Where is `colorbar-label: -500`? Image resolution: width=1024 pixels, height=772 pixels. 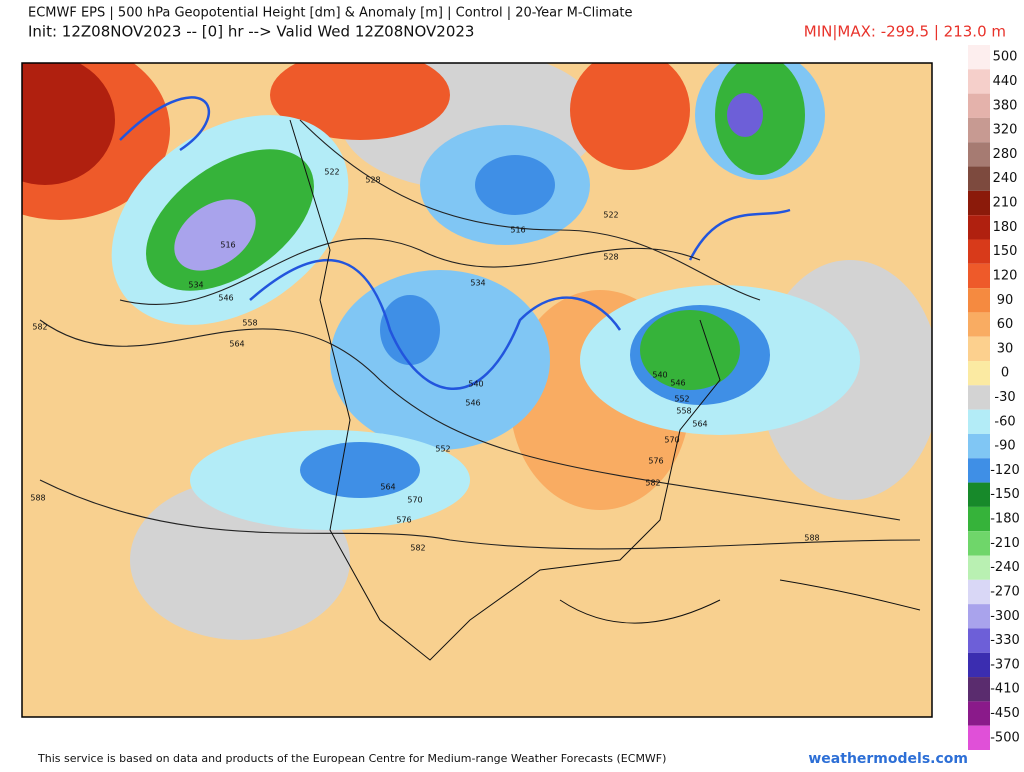 colorbar-label: -500 is located at coordinates (1005, 737).